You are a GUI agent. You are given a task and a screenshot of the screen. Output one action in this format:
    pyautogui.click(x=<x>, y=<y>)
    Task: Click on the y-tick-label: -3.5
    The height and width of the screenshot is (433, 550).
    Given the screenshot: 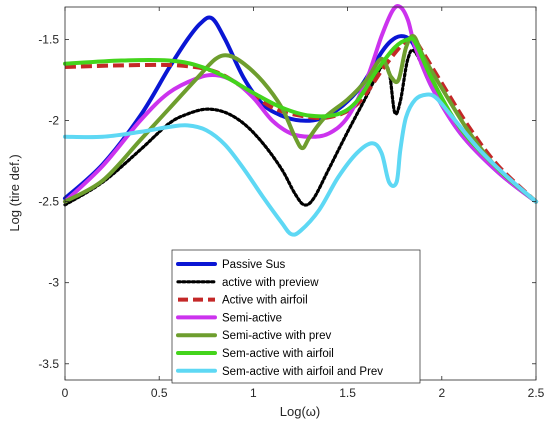 What is the action you would take?
    pyautogui.click(x=48, y=364)
    